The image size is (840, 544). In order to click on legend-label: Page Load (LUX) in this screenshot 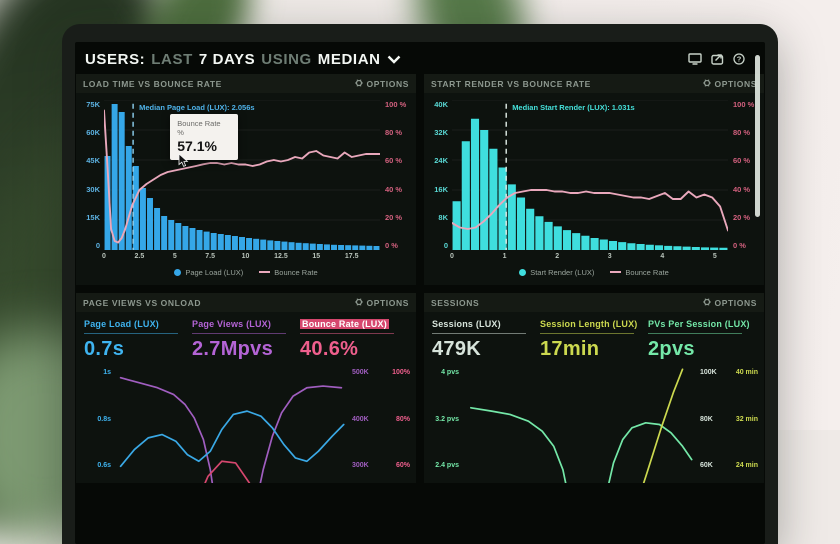, I will do `click(214, 272)`.